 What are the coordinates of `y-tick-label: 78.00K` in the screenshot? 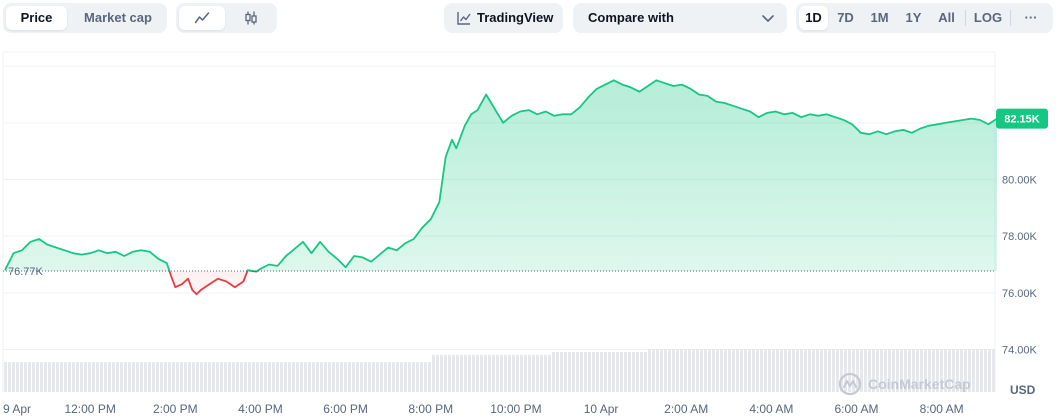 It's located at (1020, 237).